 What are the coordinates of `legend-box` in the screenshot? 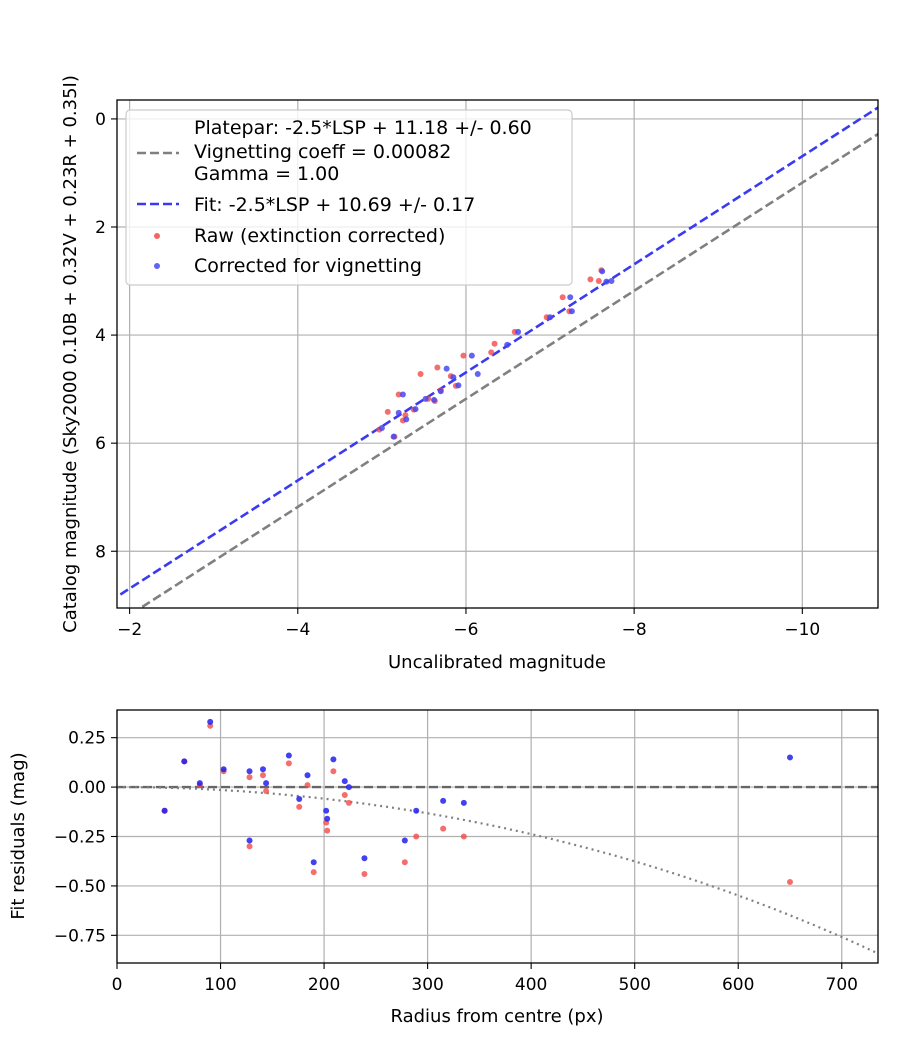 It's located at (349, 197).